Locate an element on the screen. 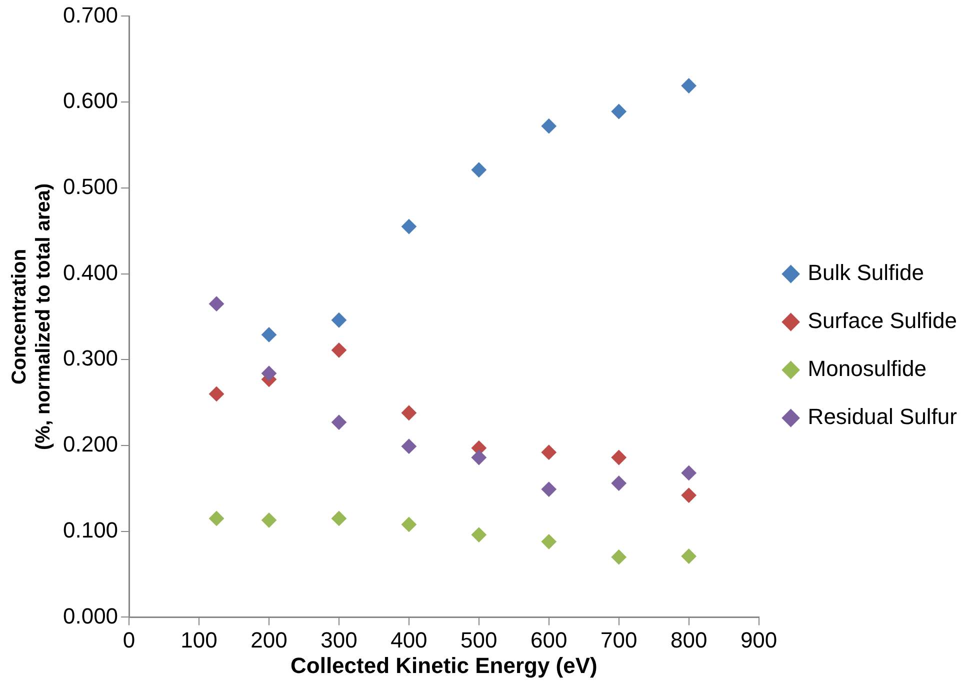  x-tick-label: 500 is located at coordinates (479, 639).